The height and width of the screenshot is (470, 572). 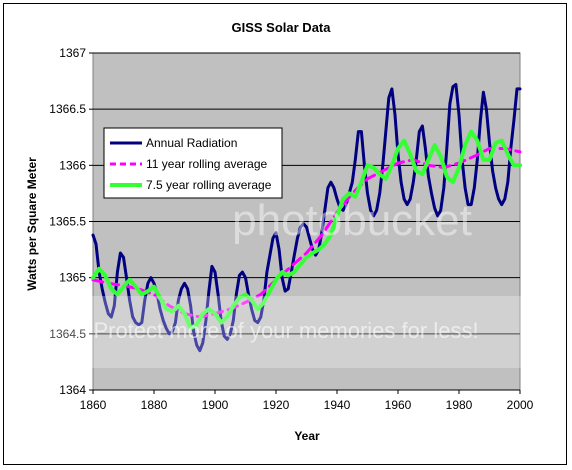 I want to click on x-axis-label: Year, so click(x=307, y=436).